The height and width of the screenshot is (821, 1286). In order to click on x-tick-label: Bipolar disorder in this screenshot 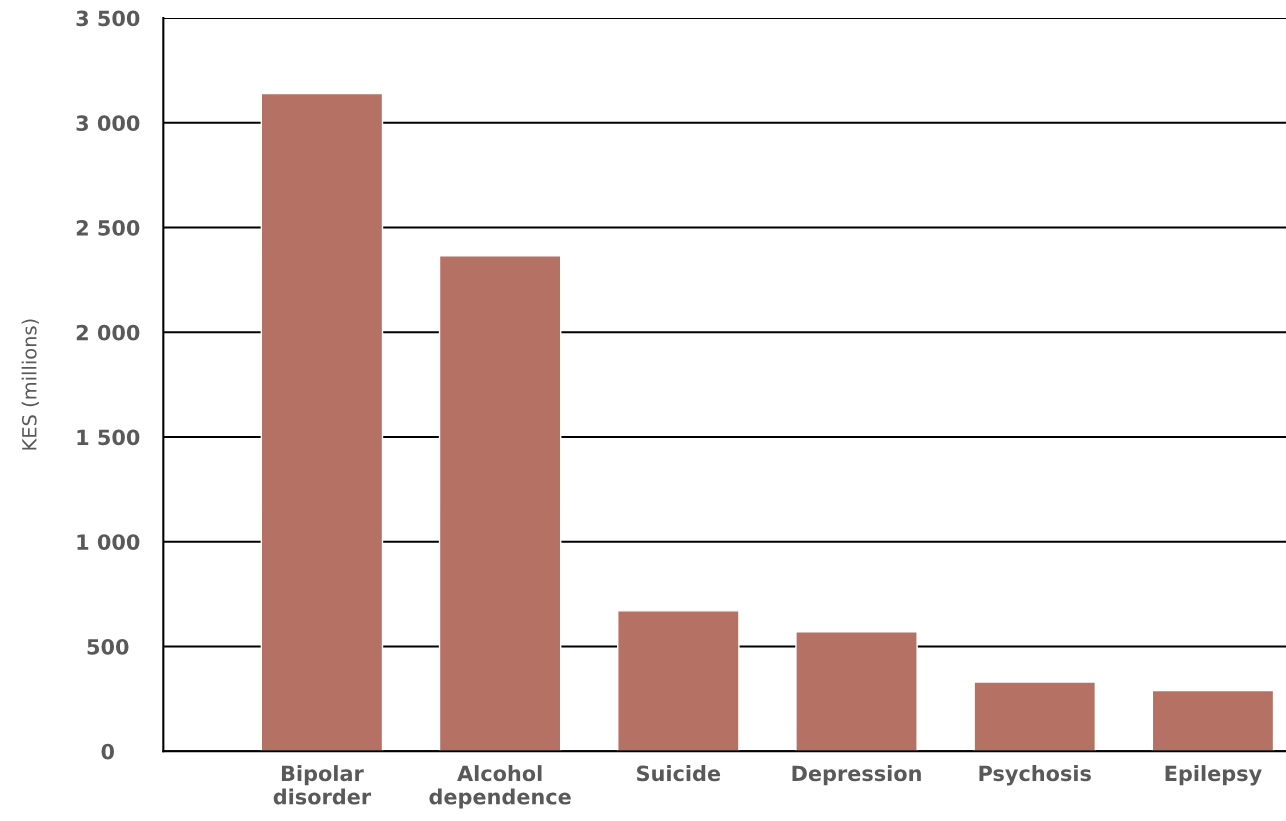, I will do `click(322, 785)`.